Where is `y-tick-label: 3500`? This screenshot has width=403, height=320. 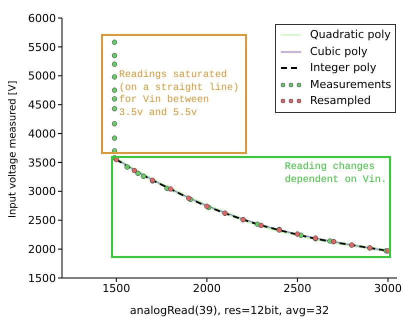
y-tick-label: 3500 is located at coordinates (42, 163).